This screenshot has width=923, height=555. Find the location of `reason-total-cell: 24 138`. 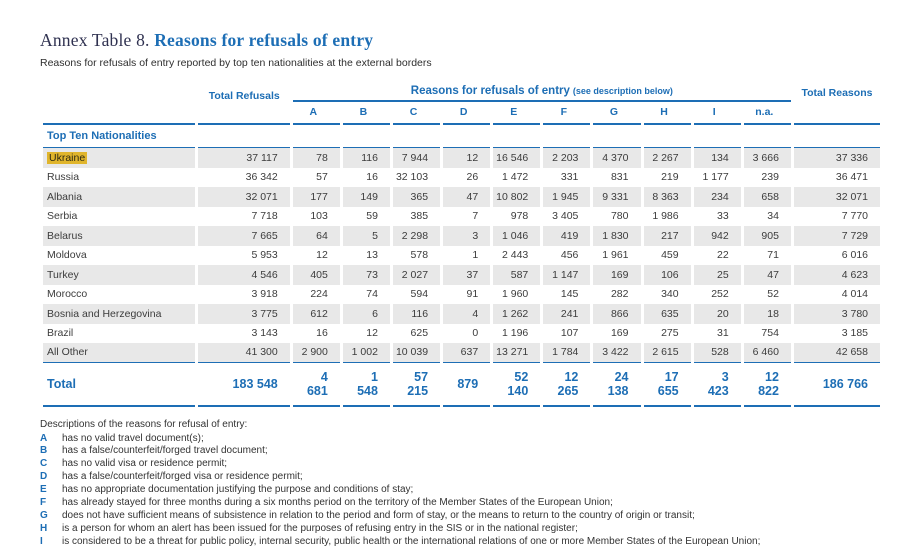

reason-total-cell: 24 138 is located at coordinates (617, 385).